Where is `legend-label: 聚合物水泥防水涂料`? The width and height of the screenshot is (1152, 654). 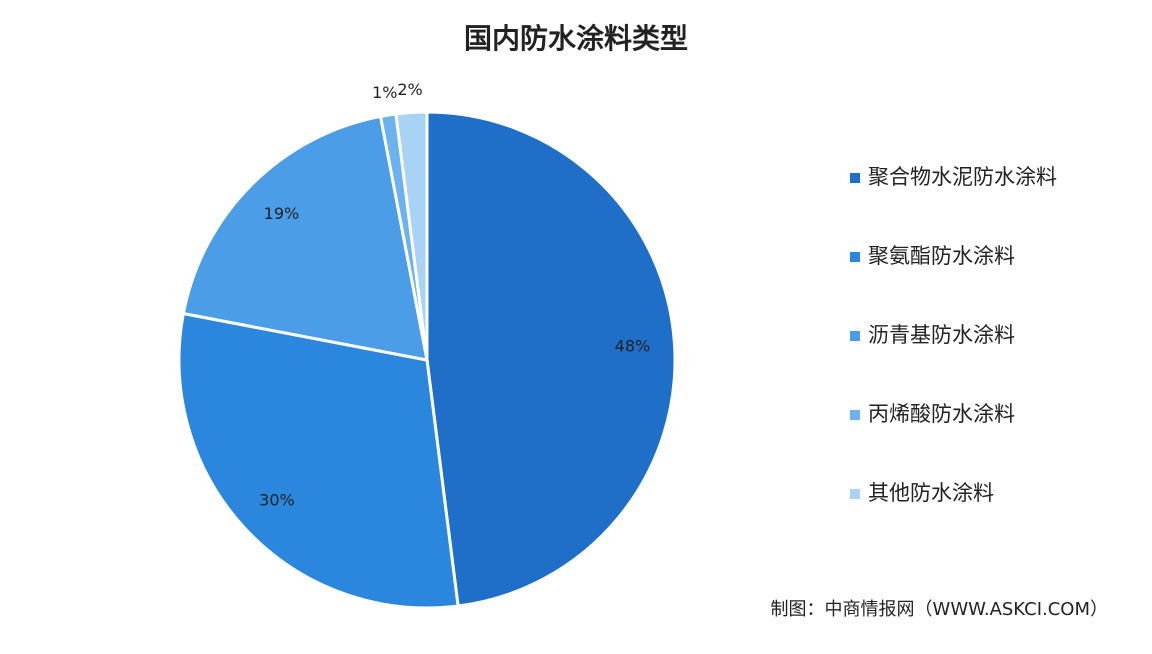
legend-label: 聚合物水泥防水涂料 is located at coordinates (962, 177).